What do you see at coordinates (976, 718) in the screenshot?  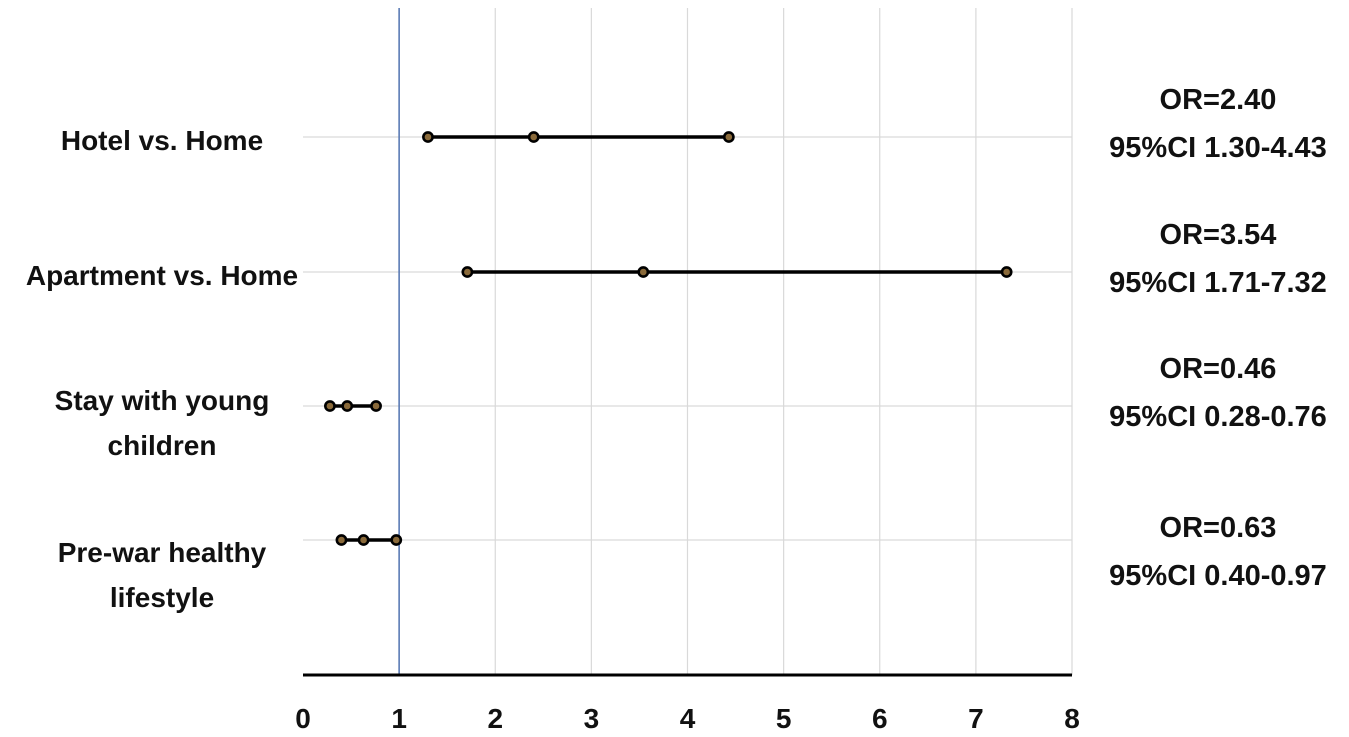 I see `x-tick-label: 7` at bounding box center [976, 718].